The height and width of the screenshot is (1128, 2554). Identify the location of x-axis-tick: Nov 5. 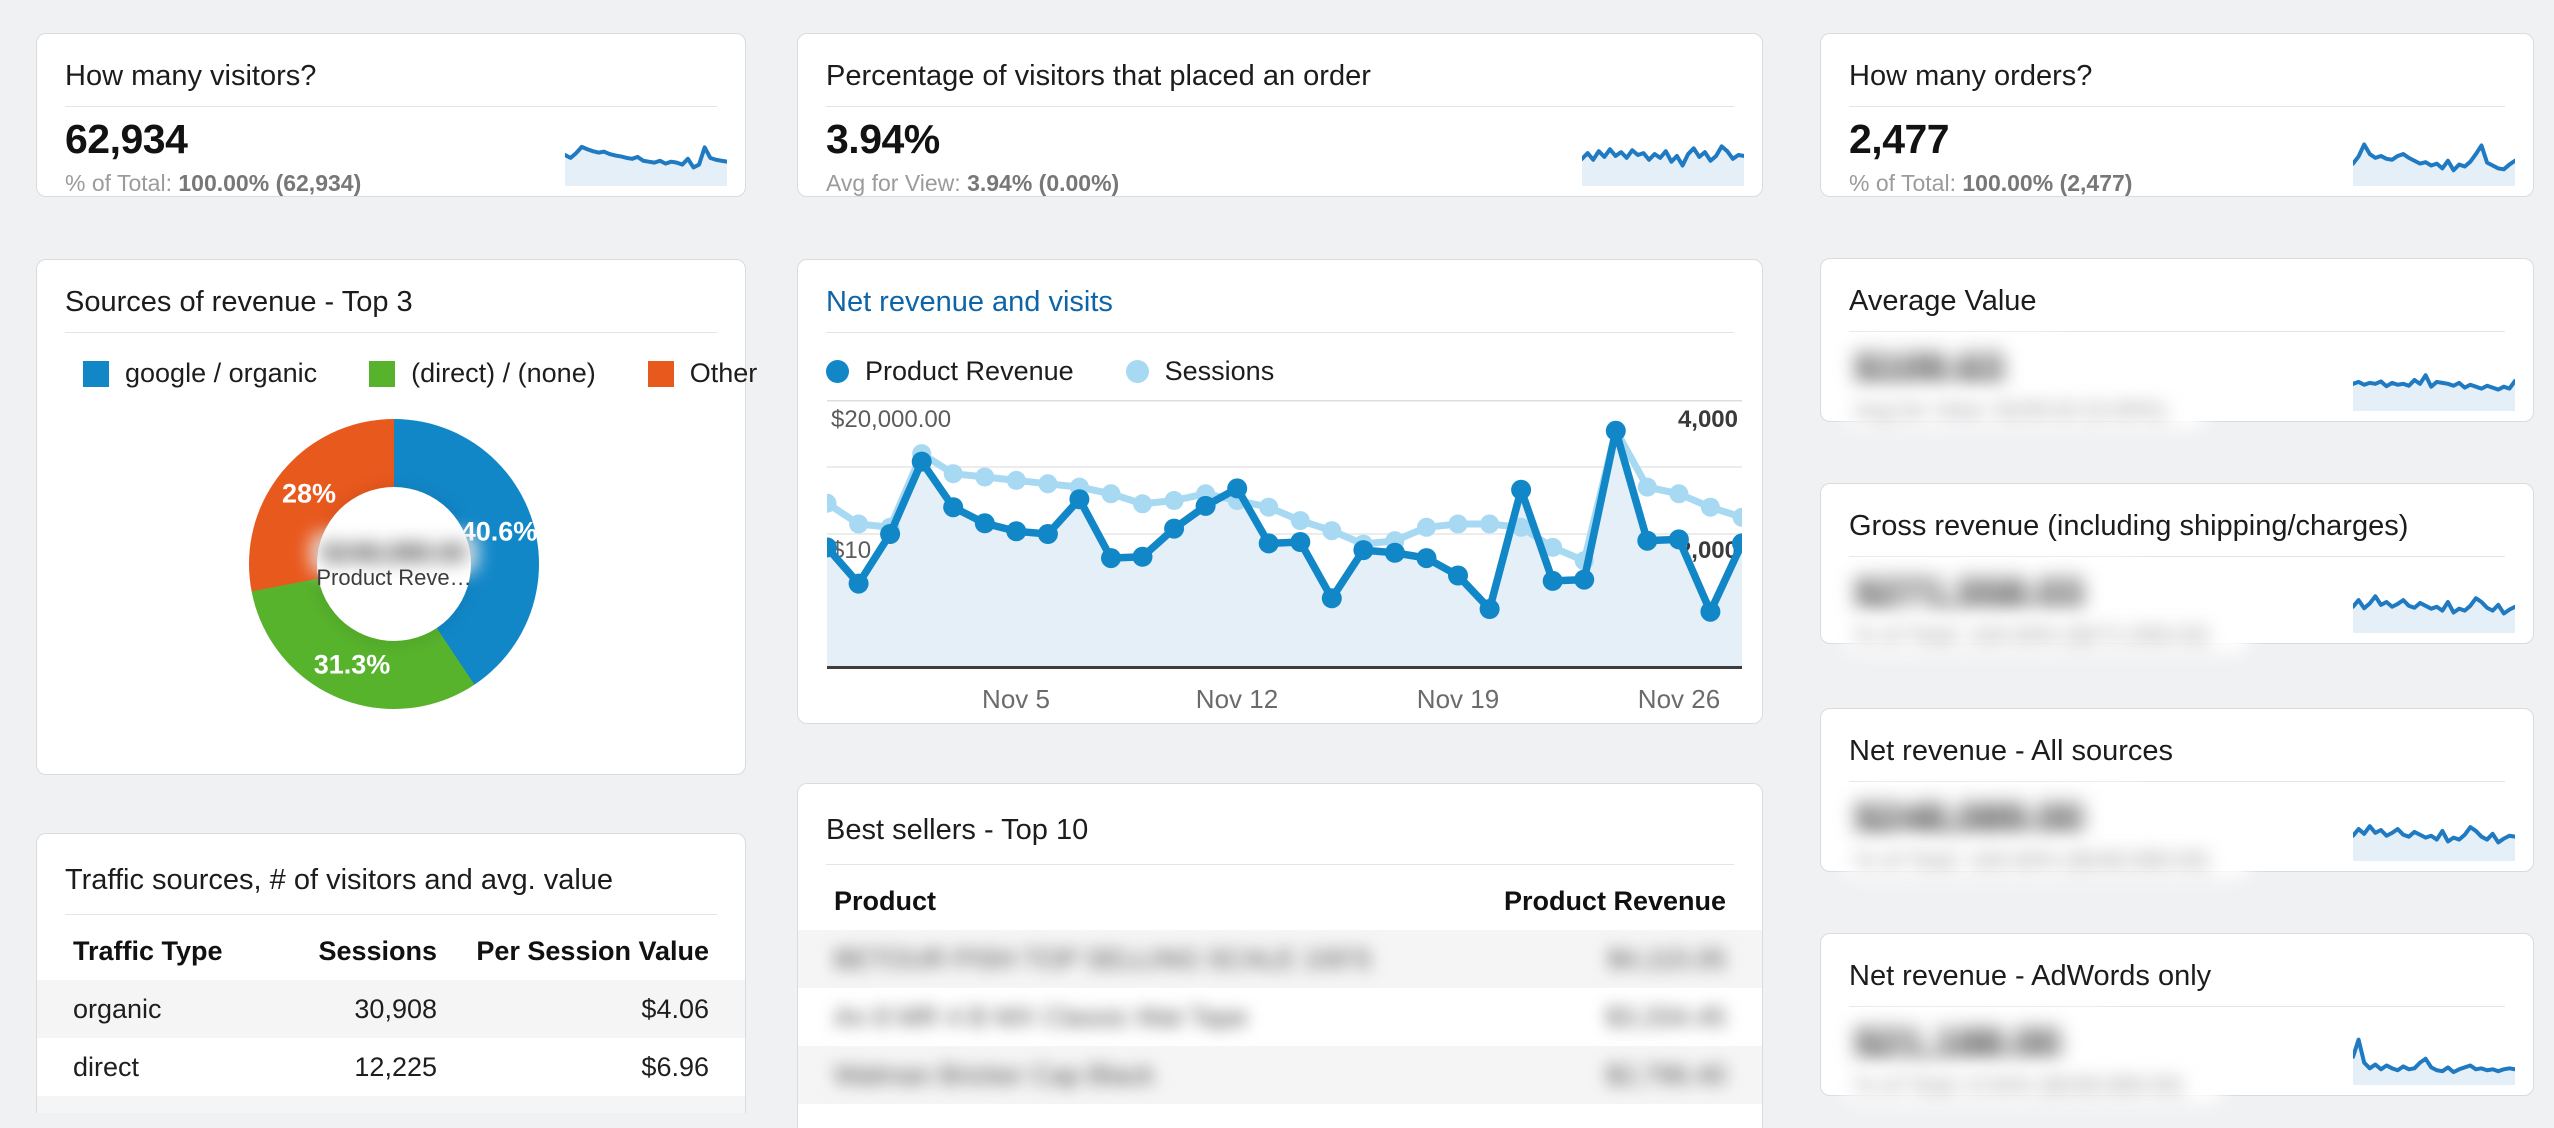
(1016, 699).